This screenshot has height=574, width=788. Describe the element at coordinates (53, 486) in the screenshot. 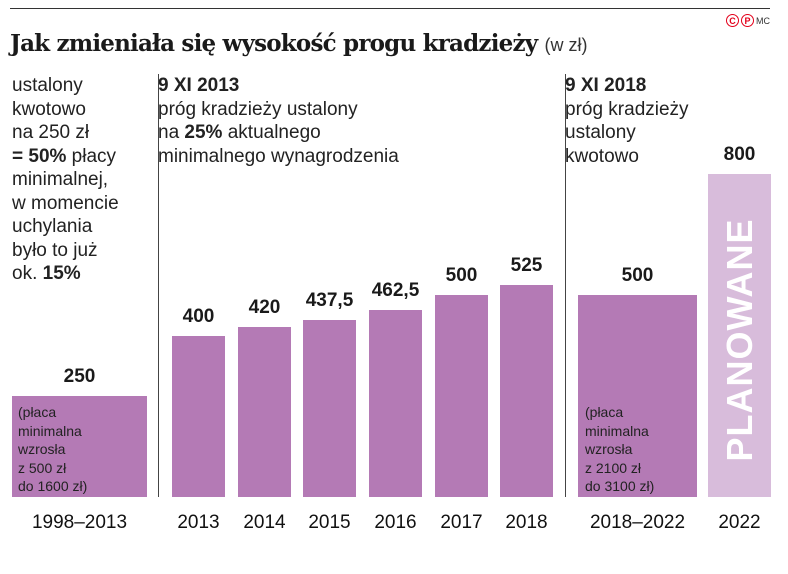

I see `bar-note-line: do 1600 zł)` at that location.